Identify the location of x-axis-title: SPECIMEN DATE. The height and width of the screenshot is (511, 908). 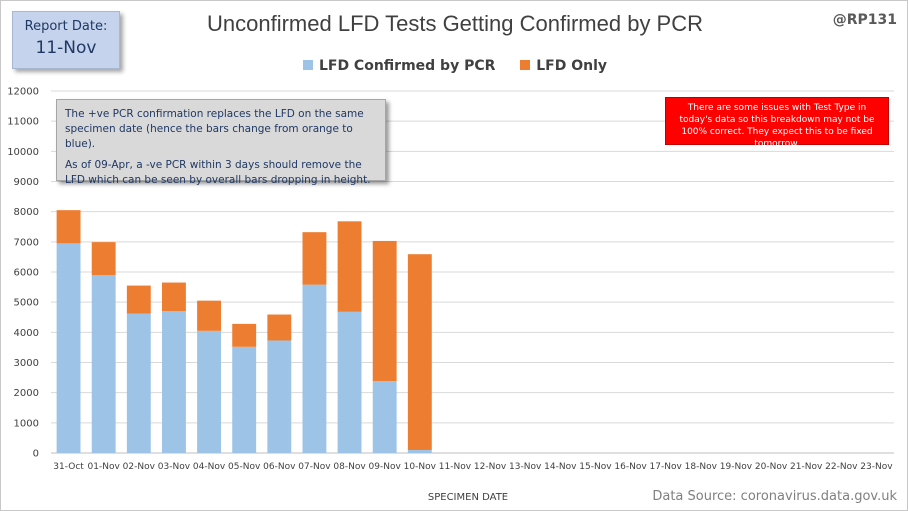
(468, 497).